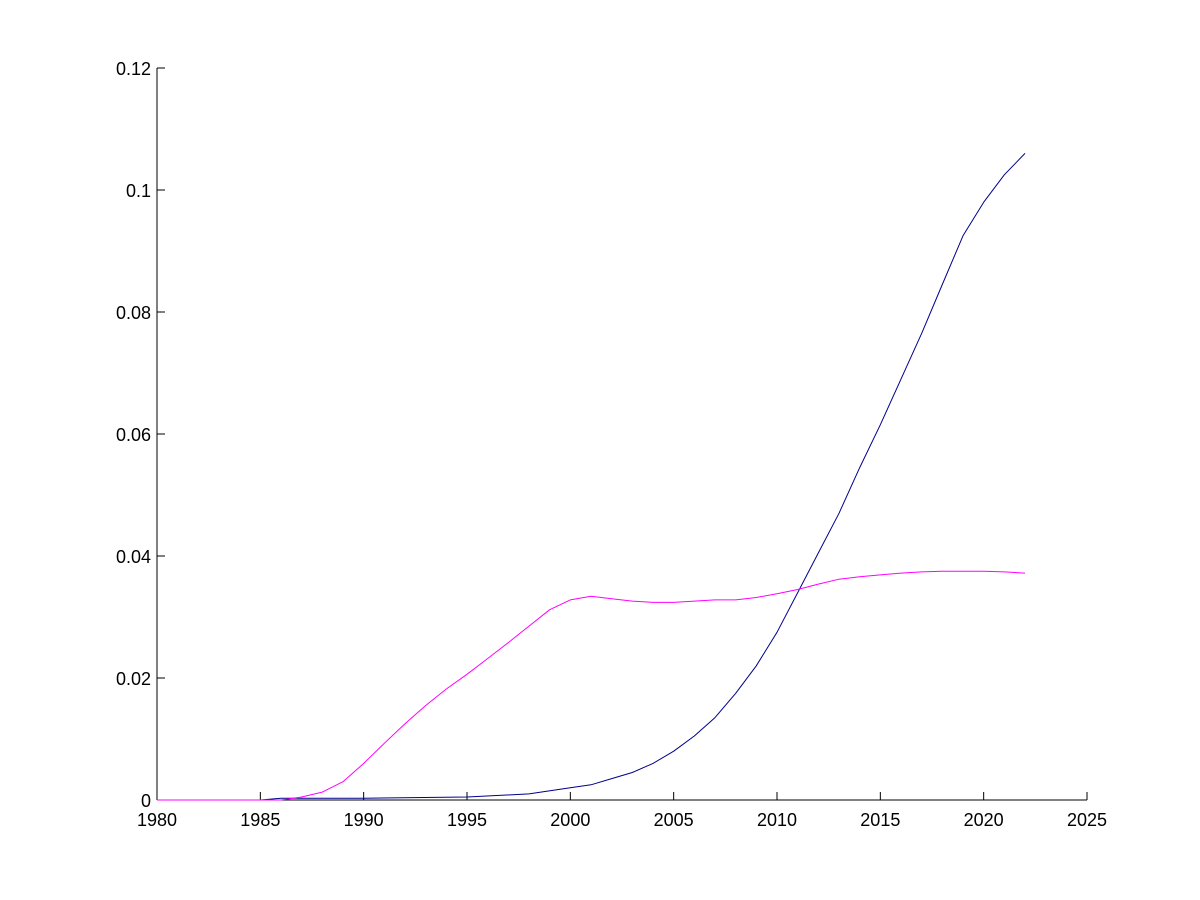 The width and height of the screenshot is (1200, 900). Describe the element at coordinates (133, 435) in the screenshot. I see `y-tick-label: 0.06` at that location.